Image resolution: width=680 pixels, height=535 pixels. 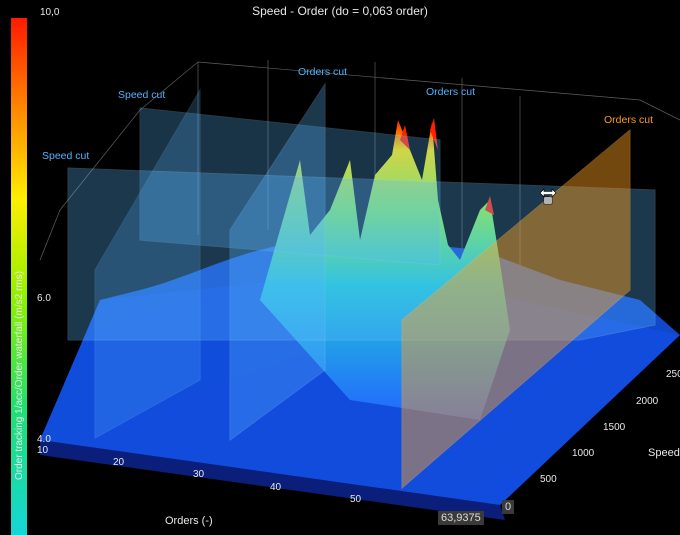 What do you see at coordinates (119, 462) in the screenshot?
I see `x-tick-20: 20` at bounding box center [119, 462].